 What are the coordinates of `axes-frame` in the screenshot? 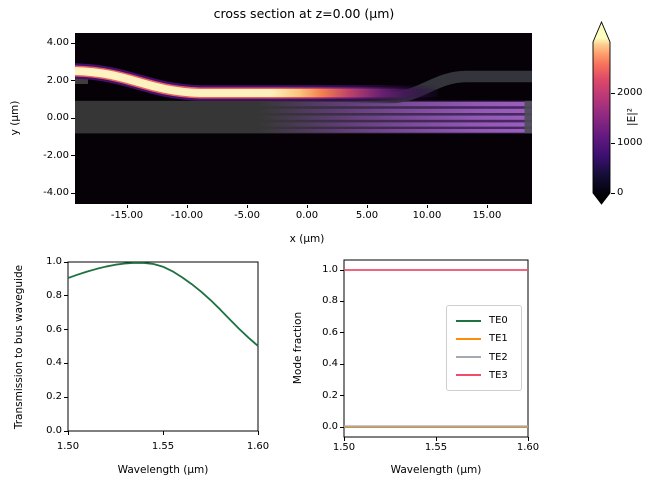 It's located at (163, 346).